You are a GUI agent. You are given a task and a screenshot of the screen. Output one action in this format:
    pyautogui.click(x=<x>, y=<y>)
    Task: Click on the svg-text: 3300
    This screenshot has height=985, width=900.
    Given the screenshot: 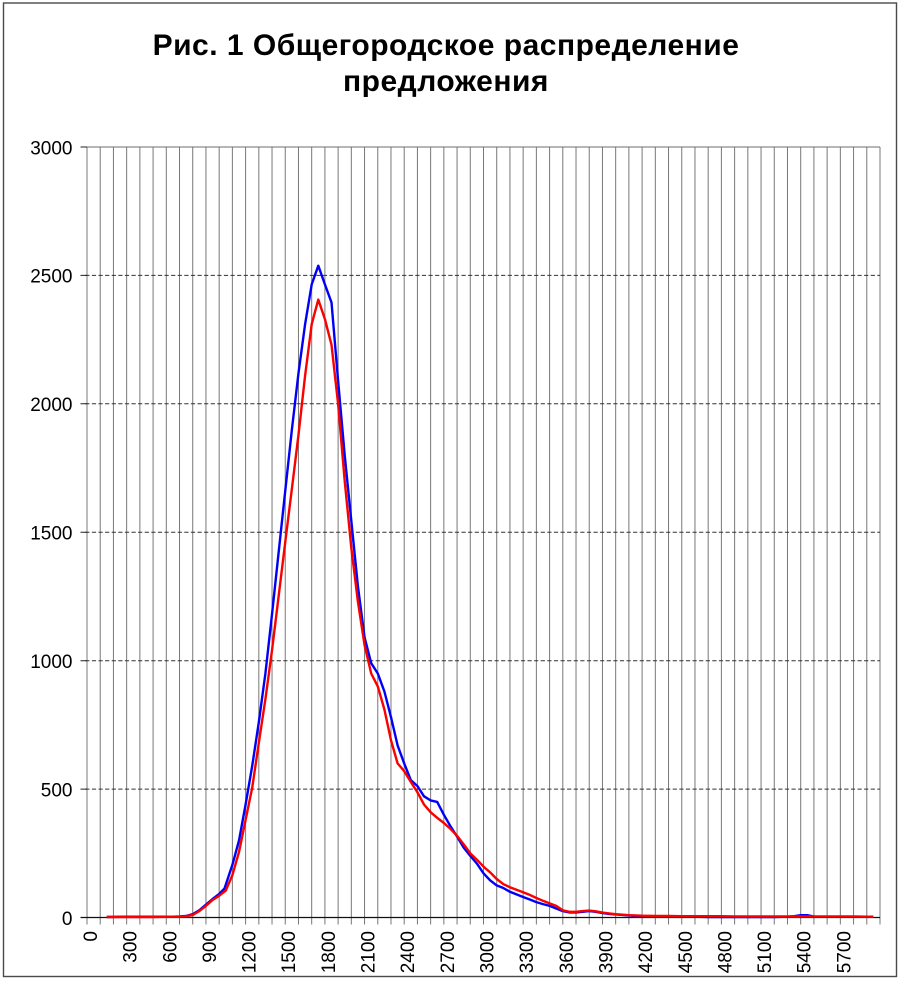 What is the action you would take?
    pyautogui.click(x=527, y=952)
    